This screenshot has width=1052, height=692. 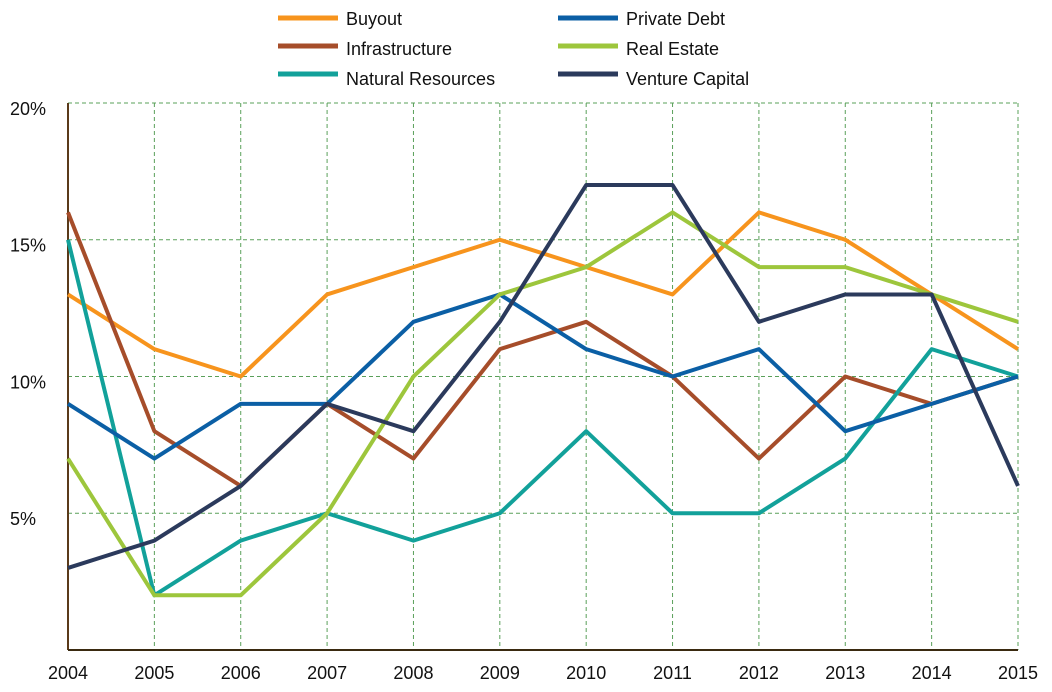 What do you see at coordinates (399, 49) in the screenshot?
I see `legend-label: Infrastructure` at bounding box center [399, 49].